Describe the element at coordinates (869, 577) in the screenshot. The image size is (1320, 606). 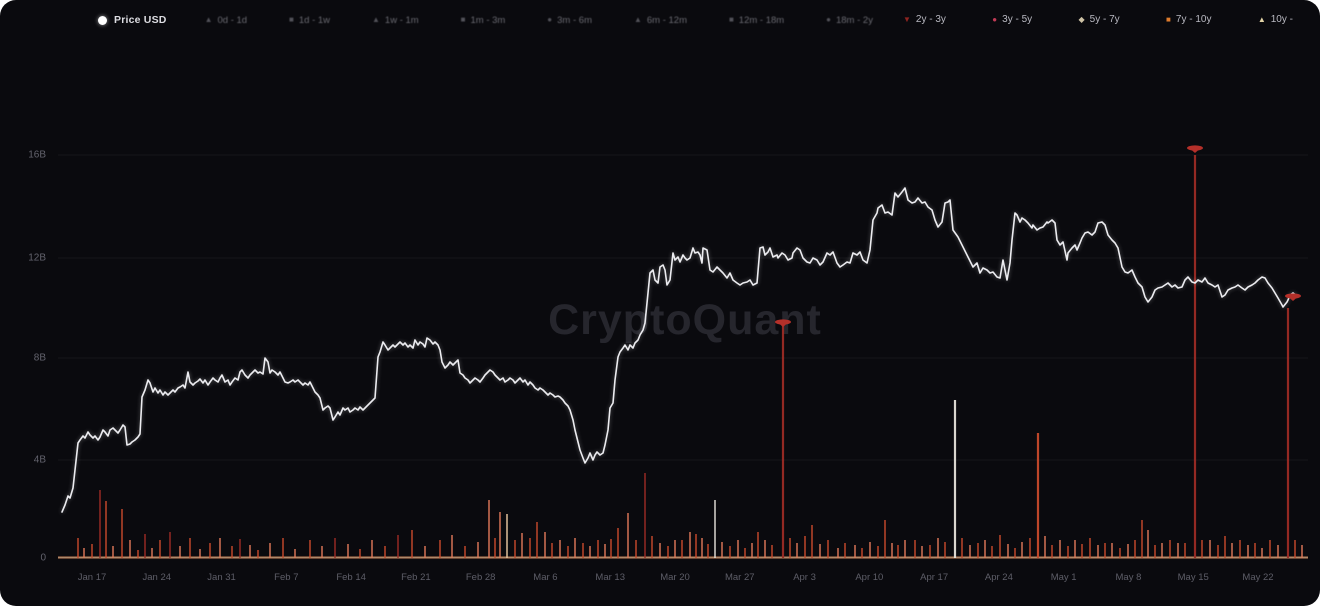
I see `x-axis-tick: Apr 10` at that location.